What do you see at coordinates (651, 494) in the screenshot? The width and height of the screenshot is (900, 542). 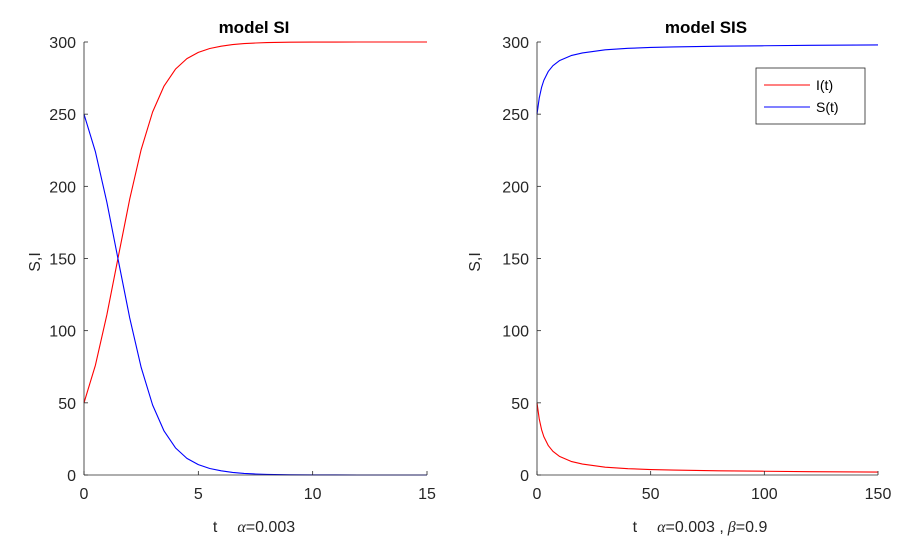 I see `x-tick-label: 50` at bounding box center [651, 494].